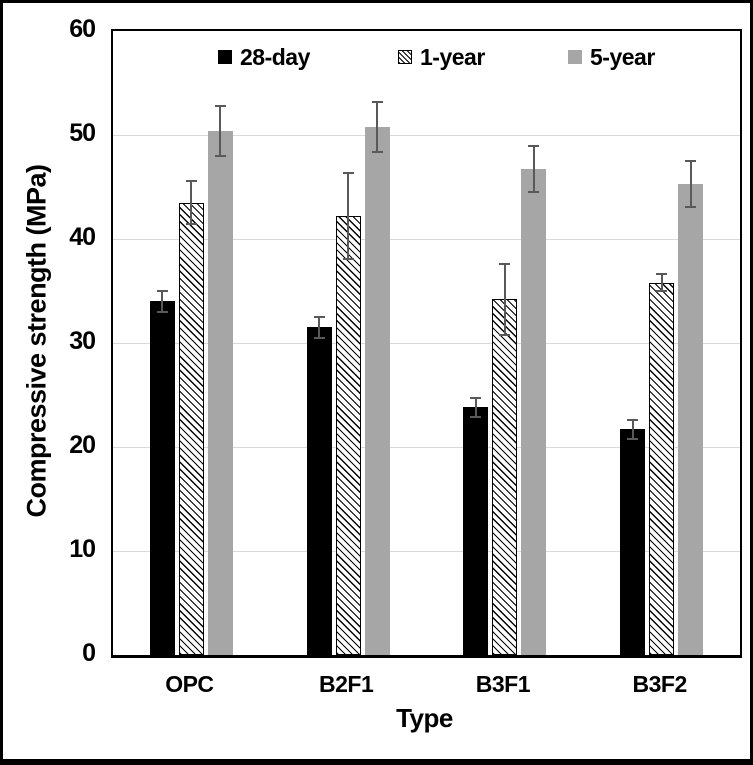 This screenshot has height=765, width=753. What do you see at coordinates (275, 56) in the screenshot?
I see `legend-label: 28-day` at bounding box center [275, 56].